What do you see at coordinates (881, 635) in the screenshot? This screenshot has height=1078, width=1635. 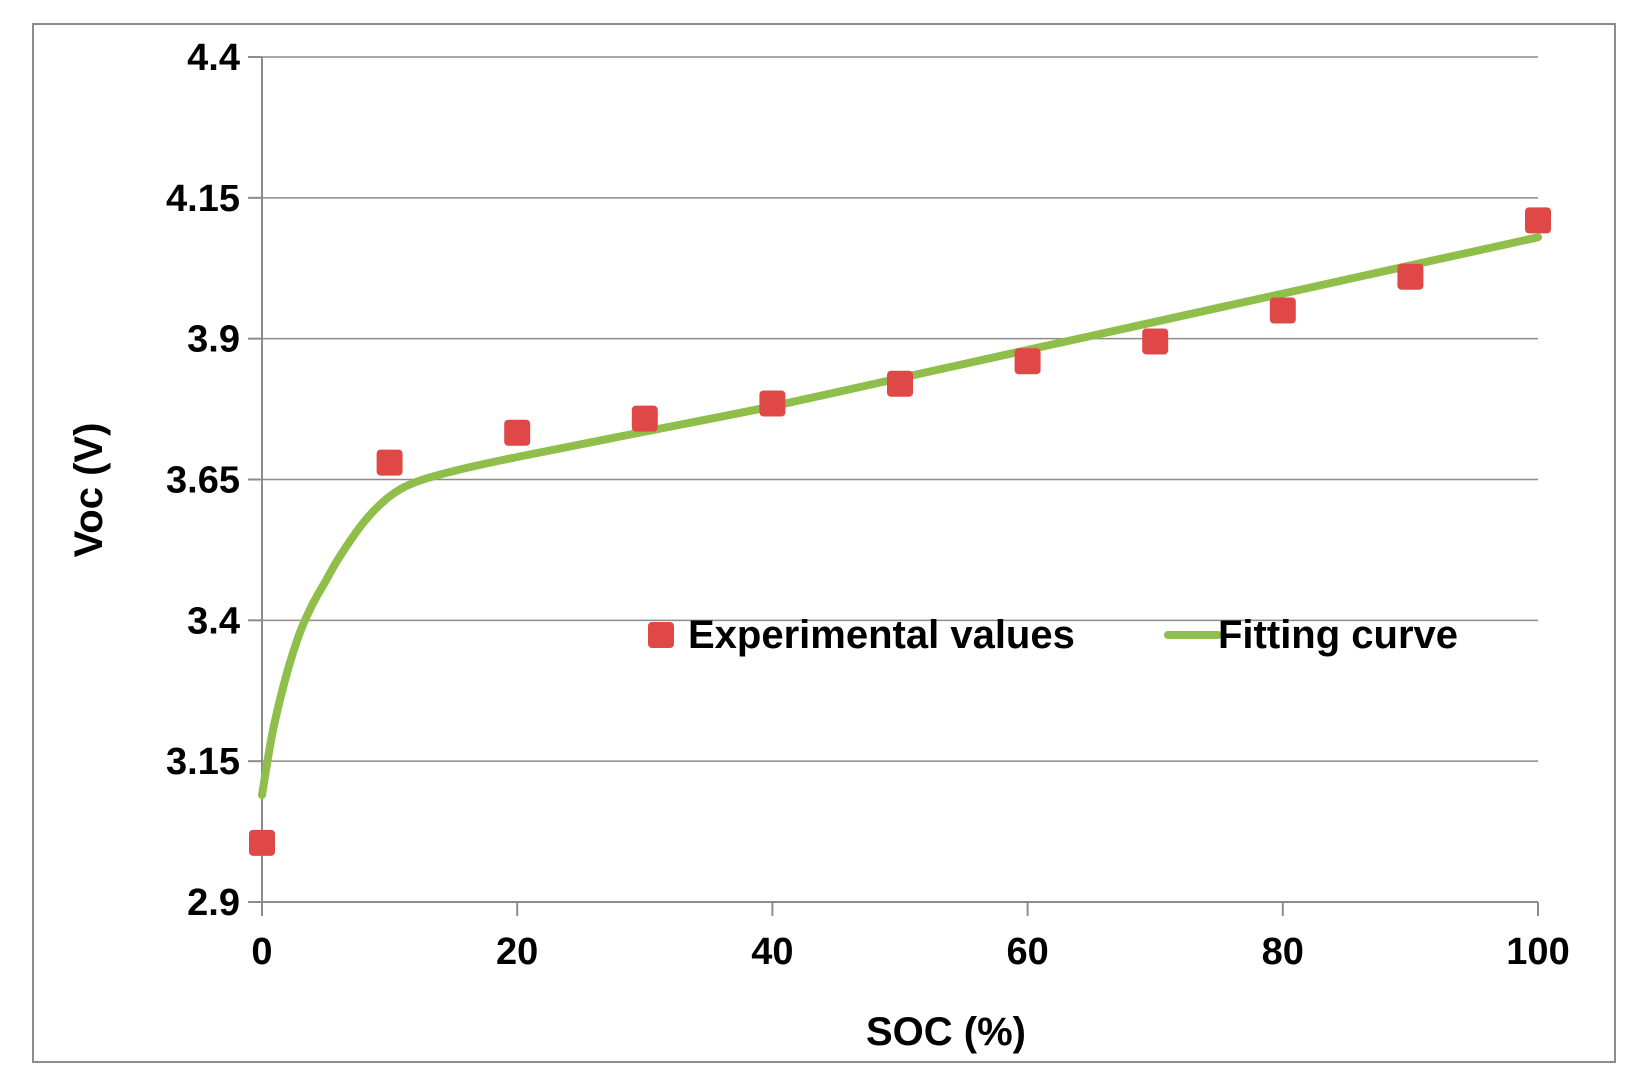 I see `legend-label-experimental: Experimental values` at bounding box center [881, 635].